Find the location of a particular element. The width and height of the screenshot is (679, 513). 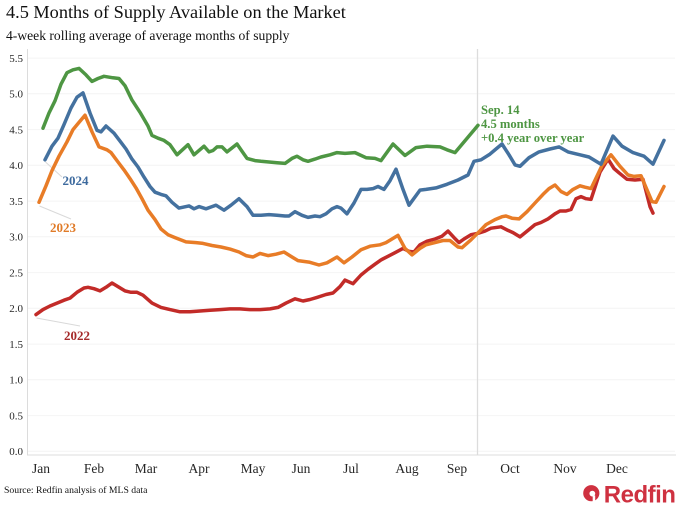

svg-text: 2.5 is located at coordinates (16, 273).